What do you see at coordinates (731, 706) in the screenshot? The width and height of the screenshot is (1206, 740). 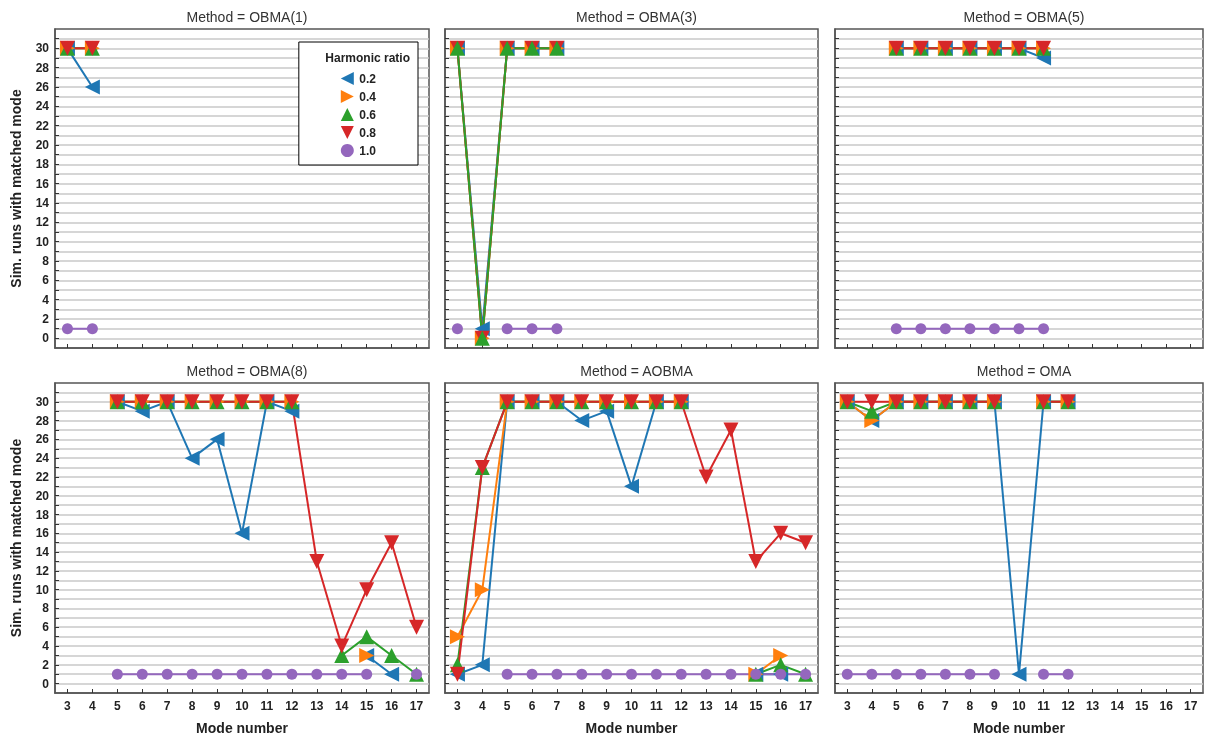 I see `x-tick-label: 14` at bounding box center [731, 706].